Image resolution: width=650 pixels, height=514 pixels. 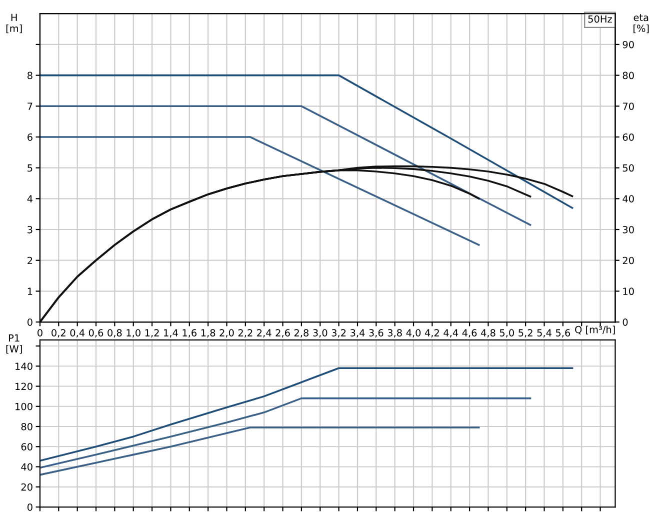 I want to click on x-tick-label: 0,2, so click(x=59, y=333).